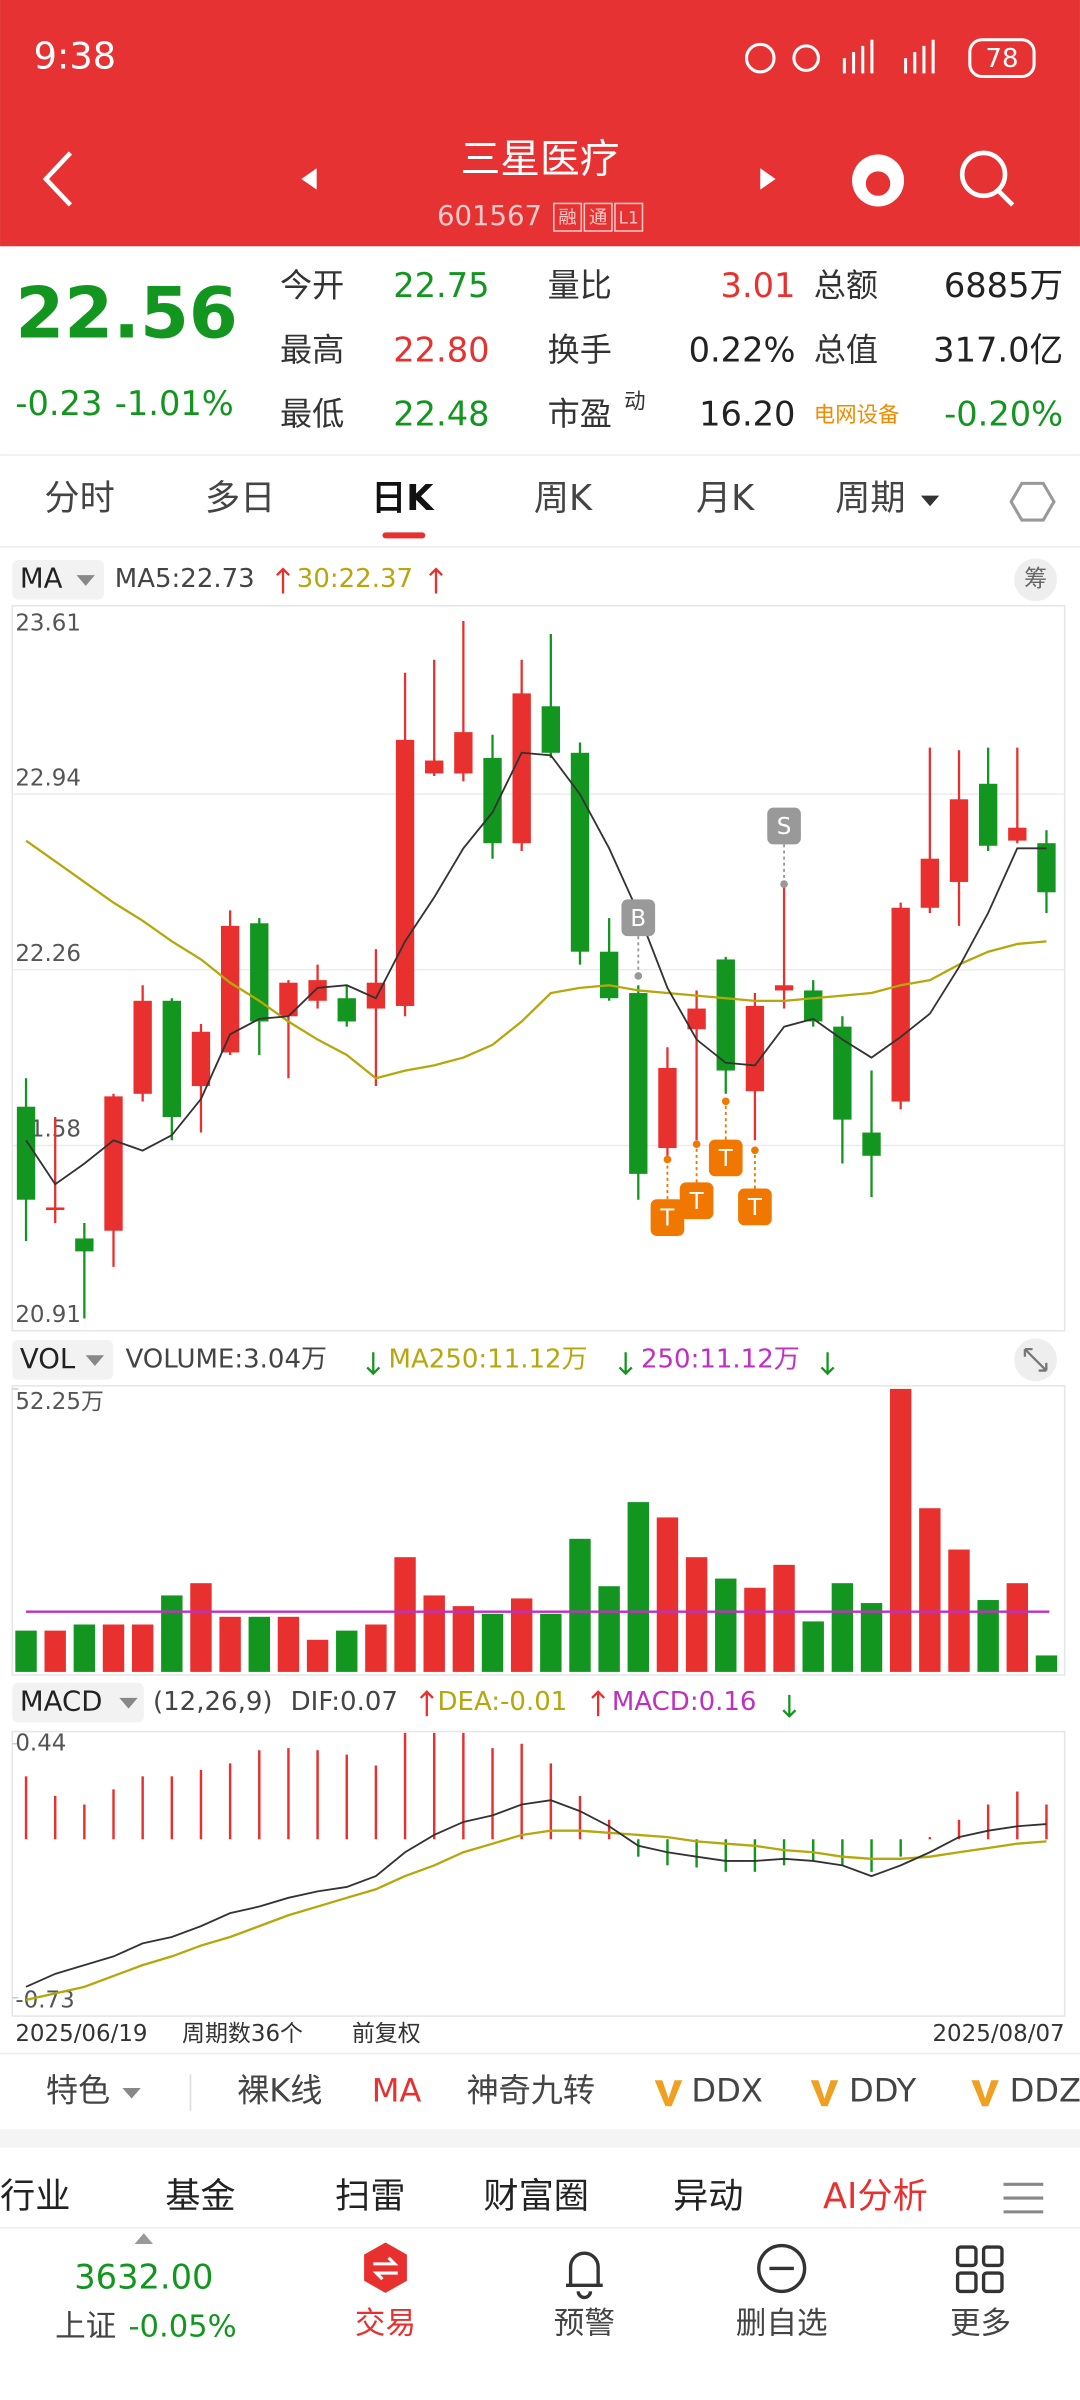 This screenshot has width=1080, height=2400. What do you see at coordinates (441, 349) in the screenshot?
I see `stat-value: 22.80` at bounding box center [441, 349].